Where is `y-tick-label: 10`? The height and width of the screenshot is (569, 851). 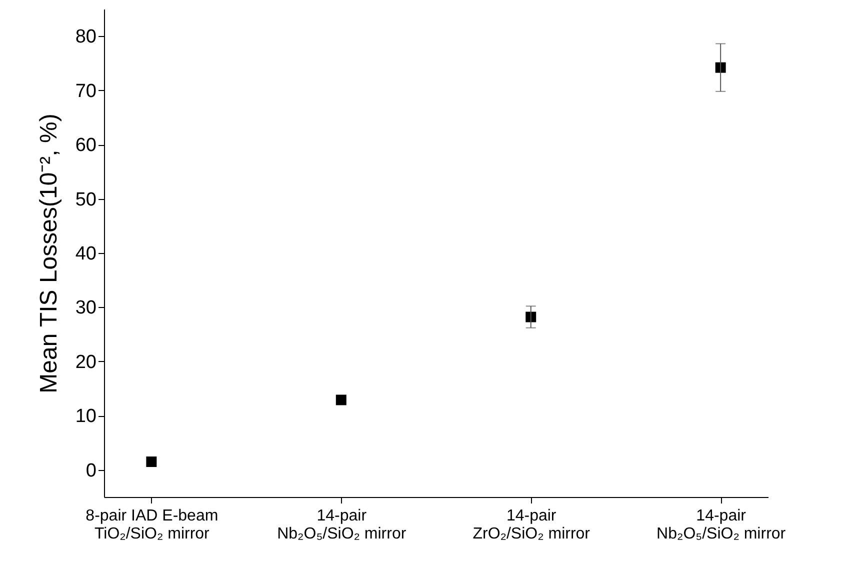
y-tick-label: 10 is located at coordinates (85, 417).